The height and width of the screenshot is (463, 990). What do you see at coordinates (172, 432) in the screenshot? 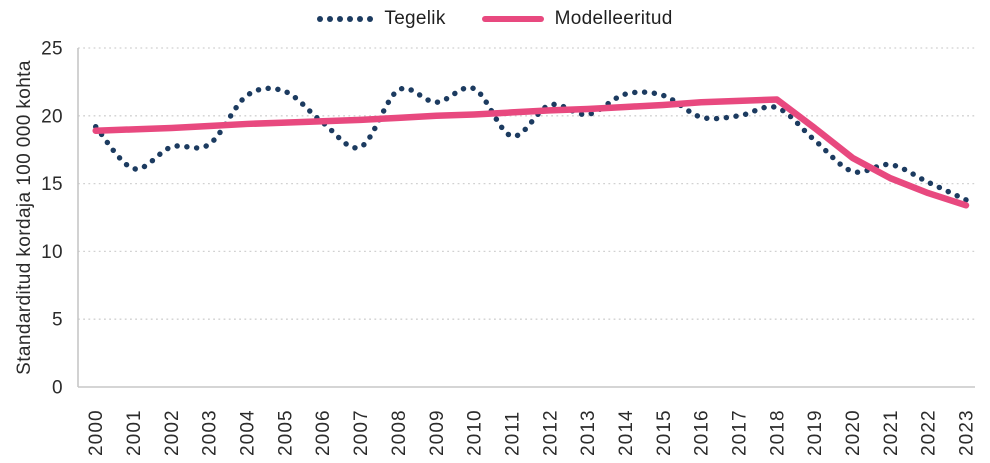
I see `x-tick-label: 2002` at bounding box center [172, 432].